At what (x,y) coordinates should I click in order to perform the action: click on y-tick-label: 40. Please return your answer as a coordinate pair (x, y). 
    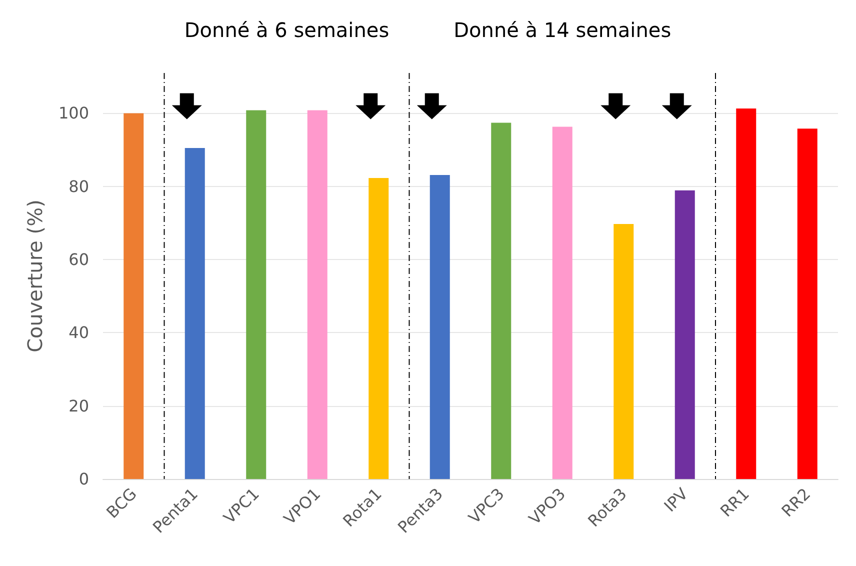
    Looking at the image, I should click on (78, 332).